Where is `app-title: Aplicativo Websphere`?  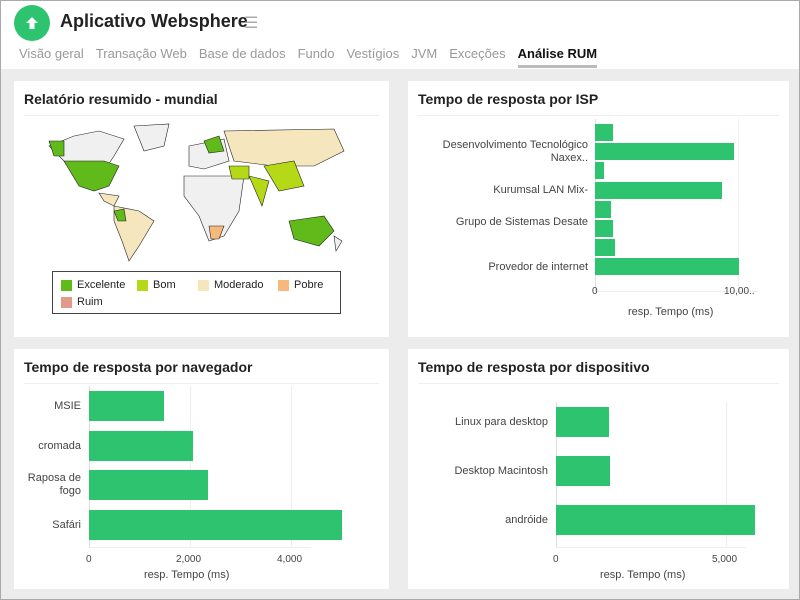
app-title: Aplicativo Websphere is located at coordinates (154, 21).